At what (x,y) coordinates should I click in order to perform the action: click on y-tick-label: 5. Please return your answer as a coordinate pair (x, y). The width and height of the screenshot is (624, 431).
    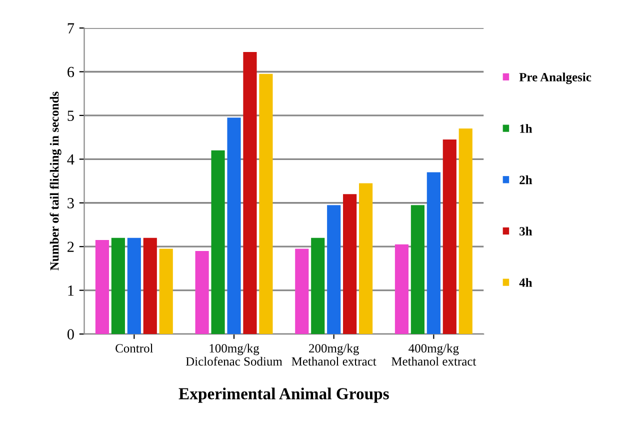
    Looking at the image, I should click on (71, 115).